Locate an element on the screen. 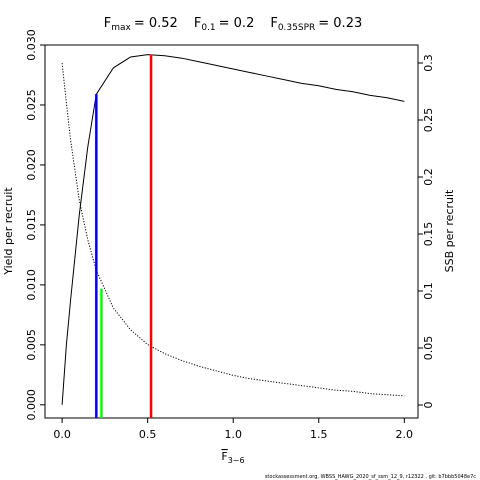 Image resolution: width=480 pixels, height=480 pixels. y2-tick-label: 0.15 is located at coordinates (428, 234).